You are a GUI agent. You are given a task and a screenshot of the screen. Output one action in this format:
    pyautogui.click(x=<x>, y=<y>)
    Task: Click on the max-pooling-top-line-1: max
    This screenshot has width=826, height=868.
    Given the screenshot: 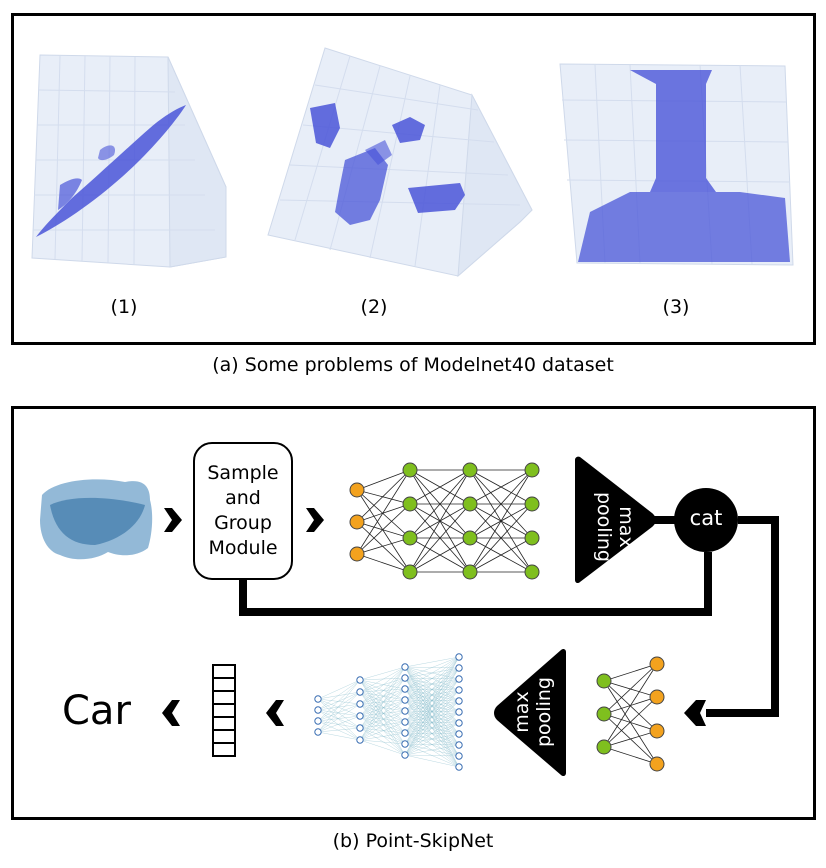 What is the action you would take?
    pyautogui.click(x=626, y=527)
    